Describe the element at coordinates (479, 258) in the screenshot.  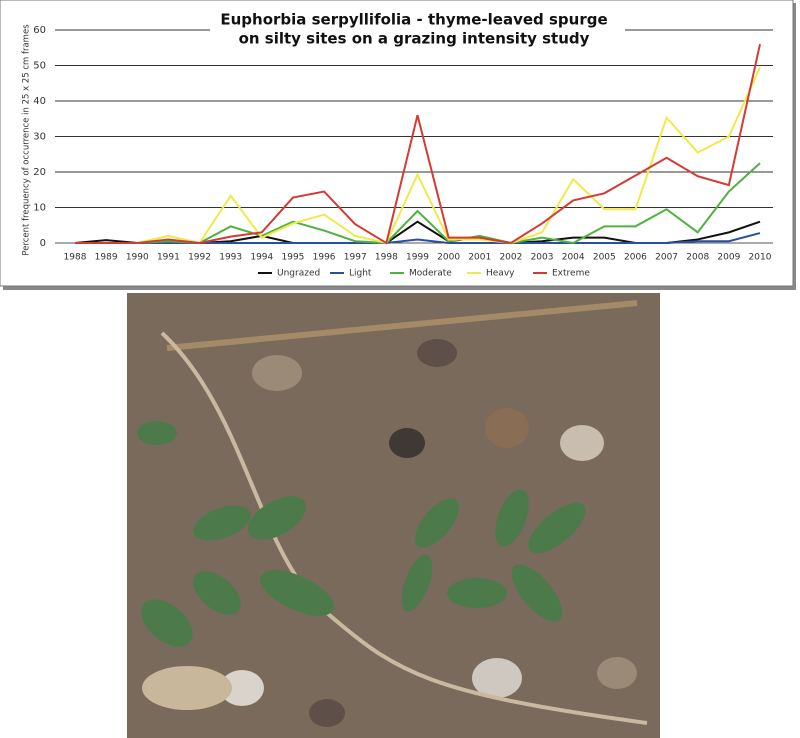
I see `x-tick-label: 2001` at that location.